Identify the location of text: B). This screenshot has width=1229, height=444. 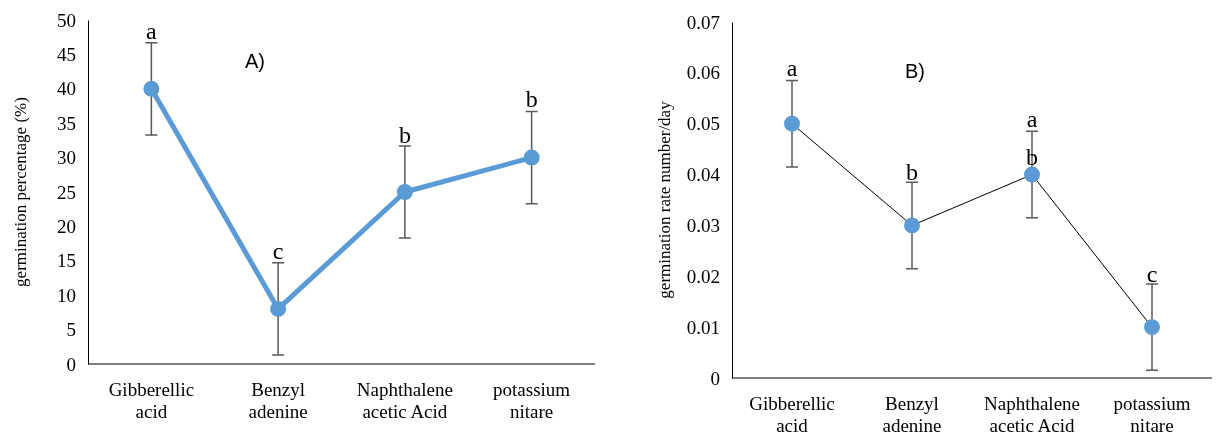
(915, 71).